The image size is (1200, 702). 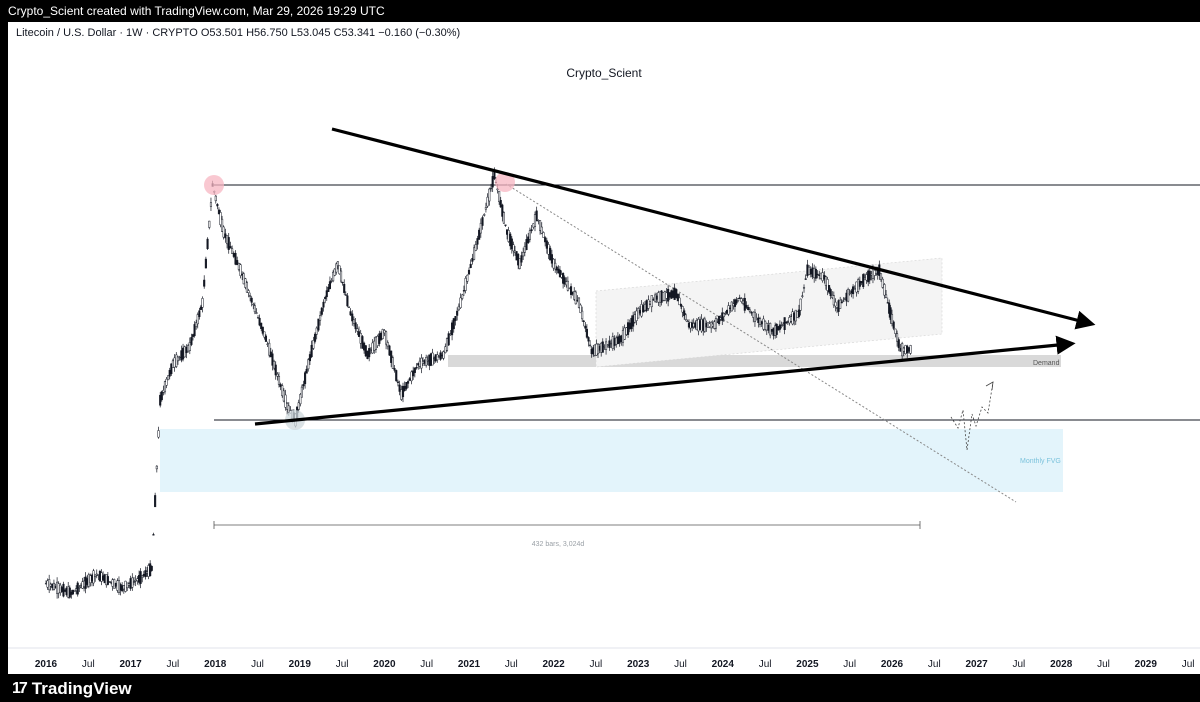 I want to click on ath-2018-marker, so click(x=214, y=185).